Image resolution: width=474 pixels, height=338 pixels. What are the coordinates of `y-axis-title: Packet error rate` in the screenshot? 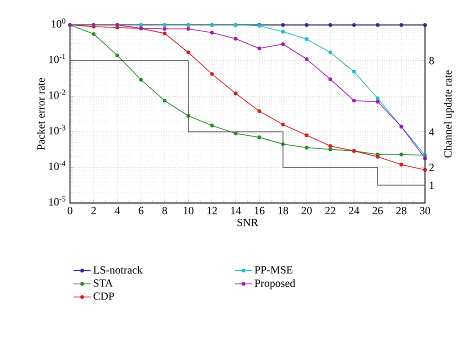 It's located at (40, 114).